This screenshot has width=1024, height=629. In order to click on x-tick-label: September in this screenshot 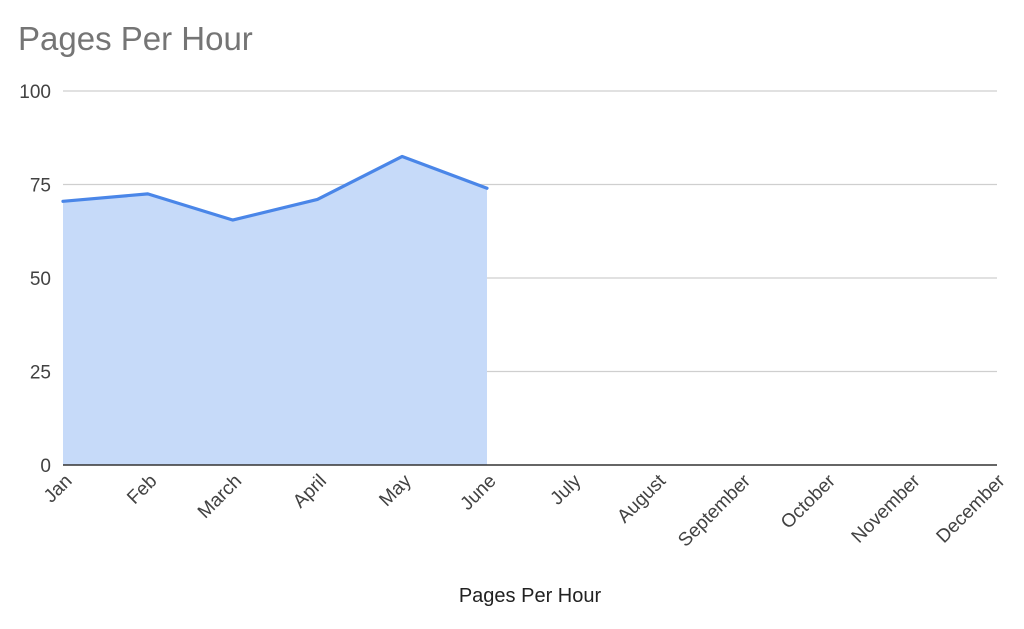, I will do `click(714, 510)`.